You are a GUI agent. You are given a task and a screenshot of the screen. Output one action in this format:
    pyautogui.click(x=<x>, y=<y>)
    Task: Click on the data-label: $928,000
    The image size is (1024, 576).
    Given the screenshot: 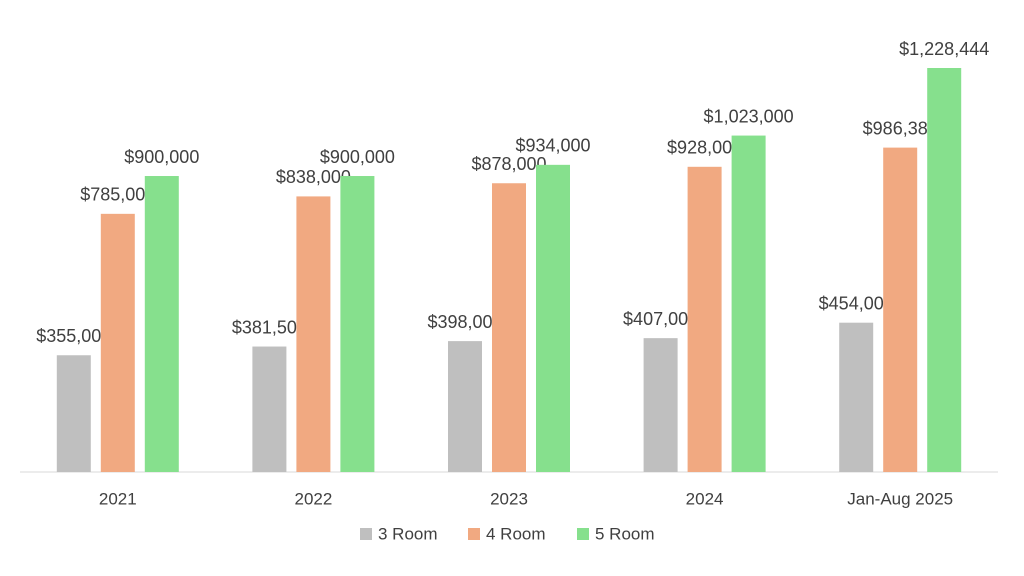 What is the action you would take?
    pyautogui.click(x=704, y=148)
    